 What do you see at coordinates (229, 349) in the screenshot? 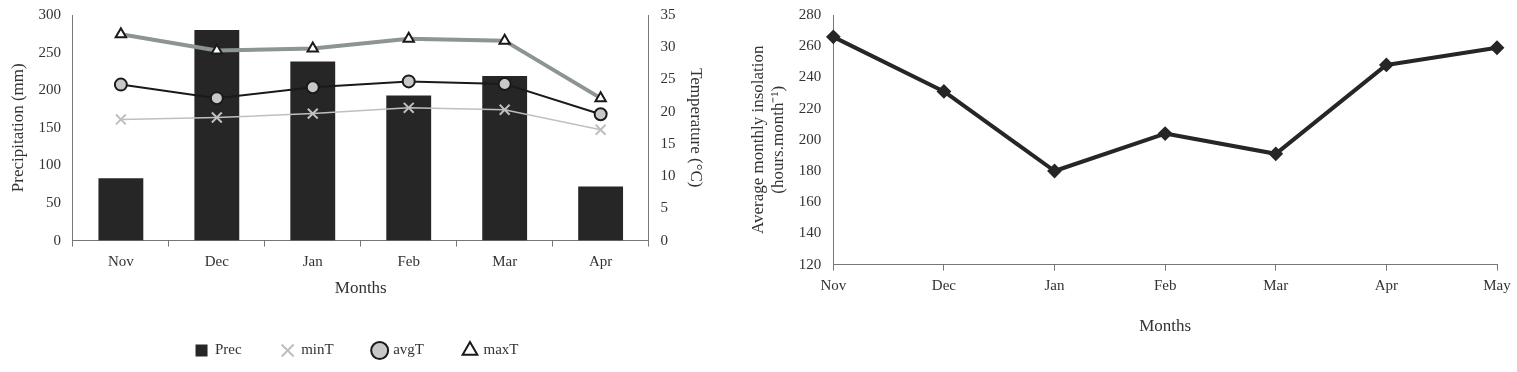
I see `legend-label: Prec` at bounding box center [229, 349].